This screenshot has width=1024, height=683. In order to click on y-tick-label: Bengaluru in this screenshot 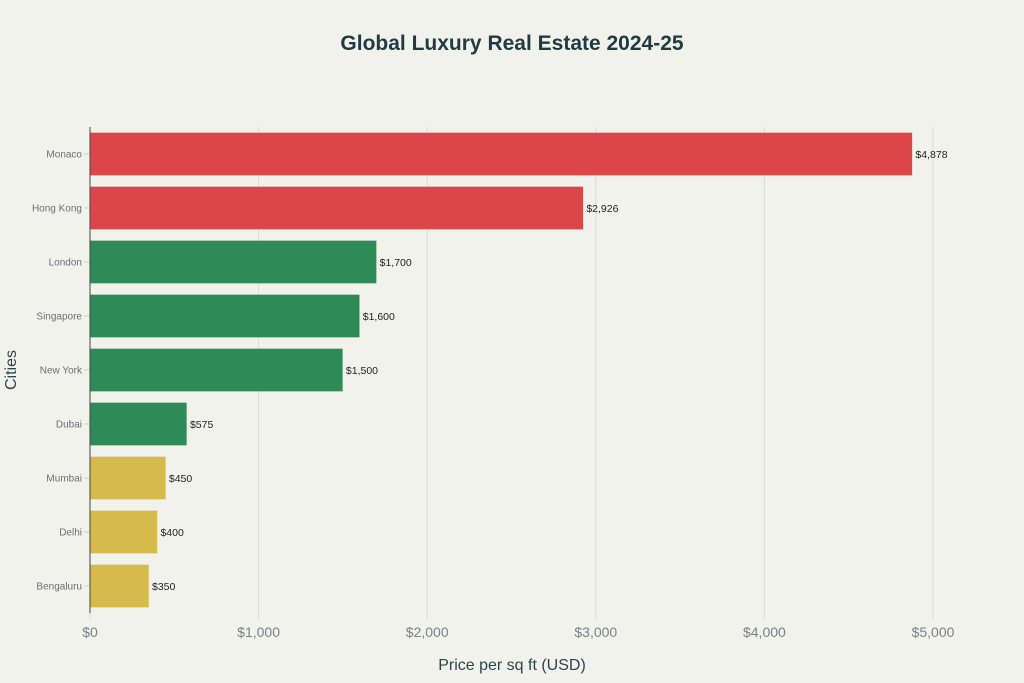, I will do `click(59, 587)`.